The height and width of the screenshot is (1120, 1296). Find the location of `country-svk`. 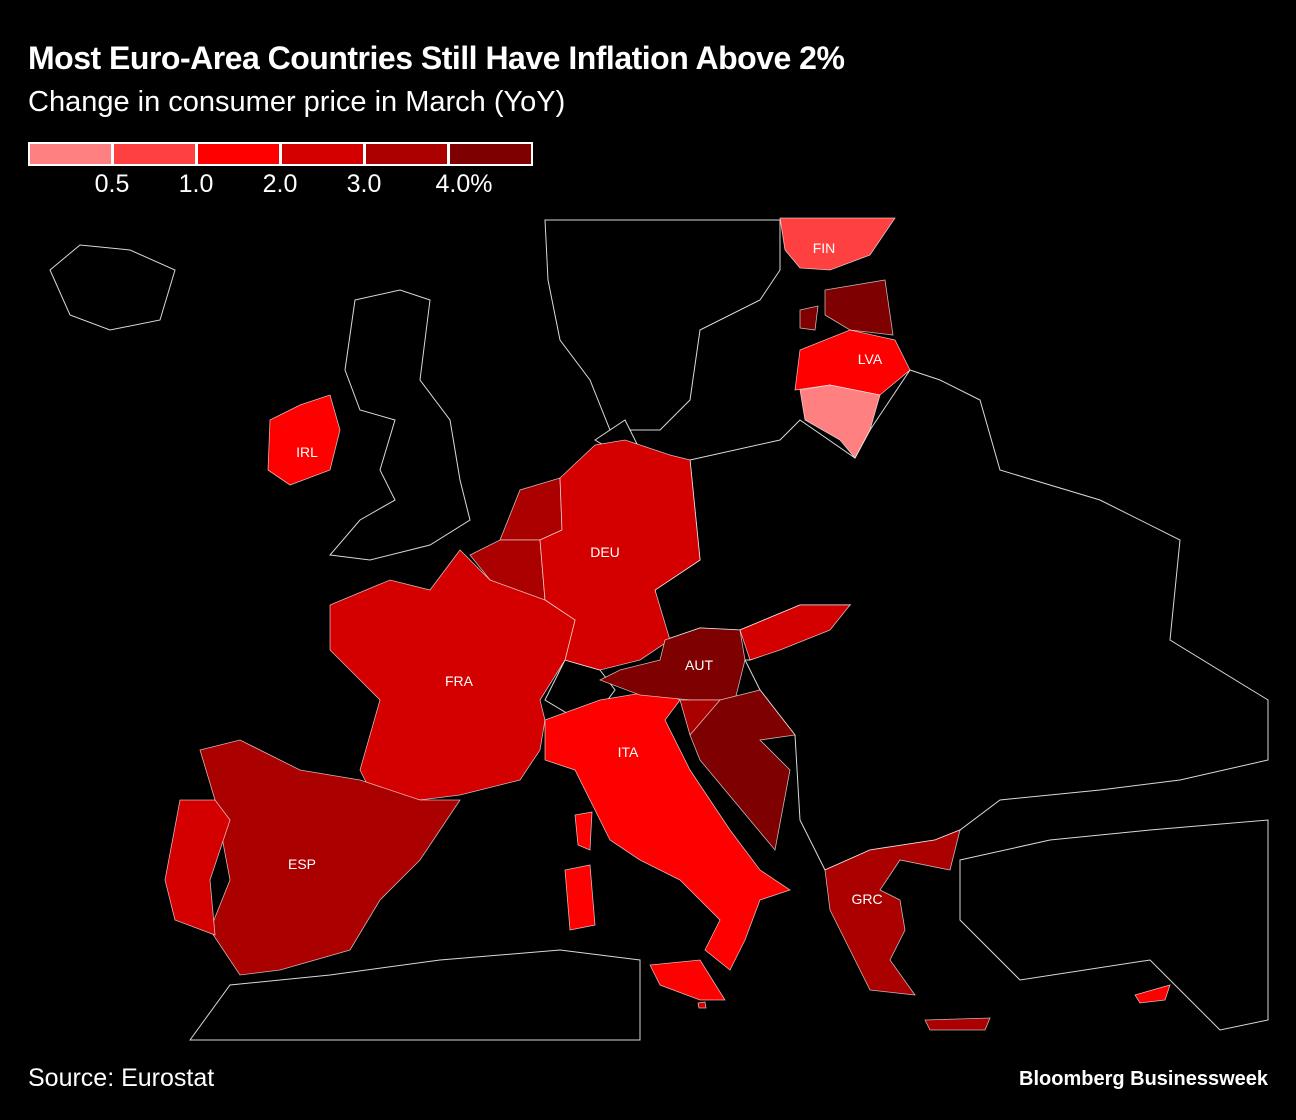

country-svk is located at coordinates (795, 632).